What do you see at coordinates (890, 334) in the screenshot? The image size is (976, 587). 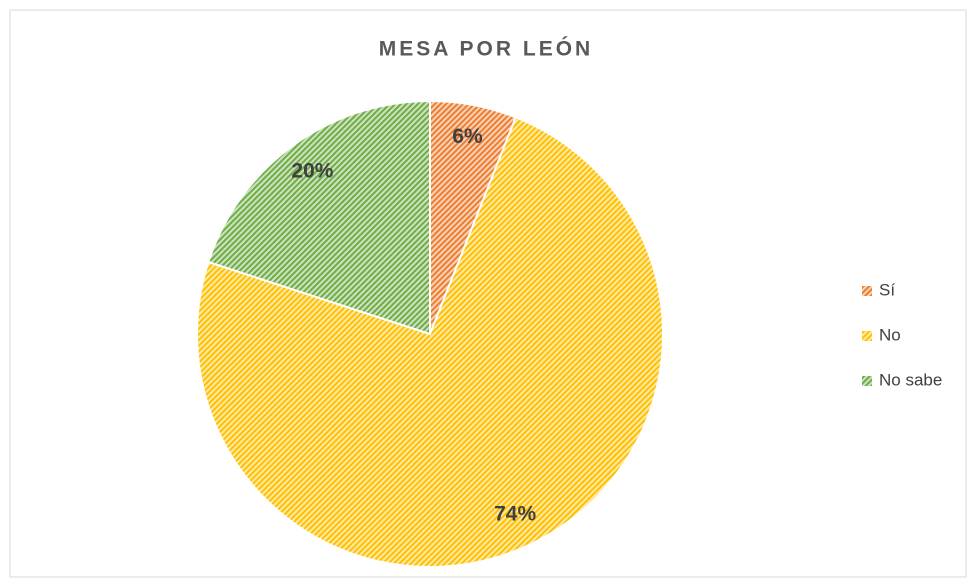 I see `legend-label: No` at bounding box center [890, 334].